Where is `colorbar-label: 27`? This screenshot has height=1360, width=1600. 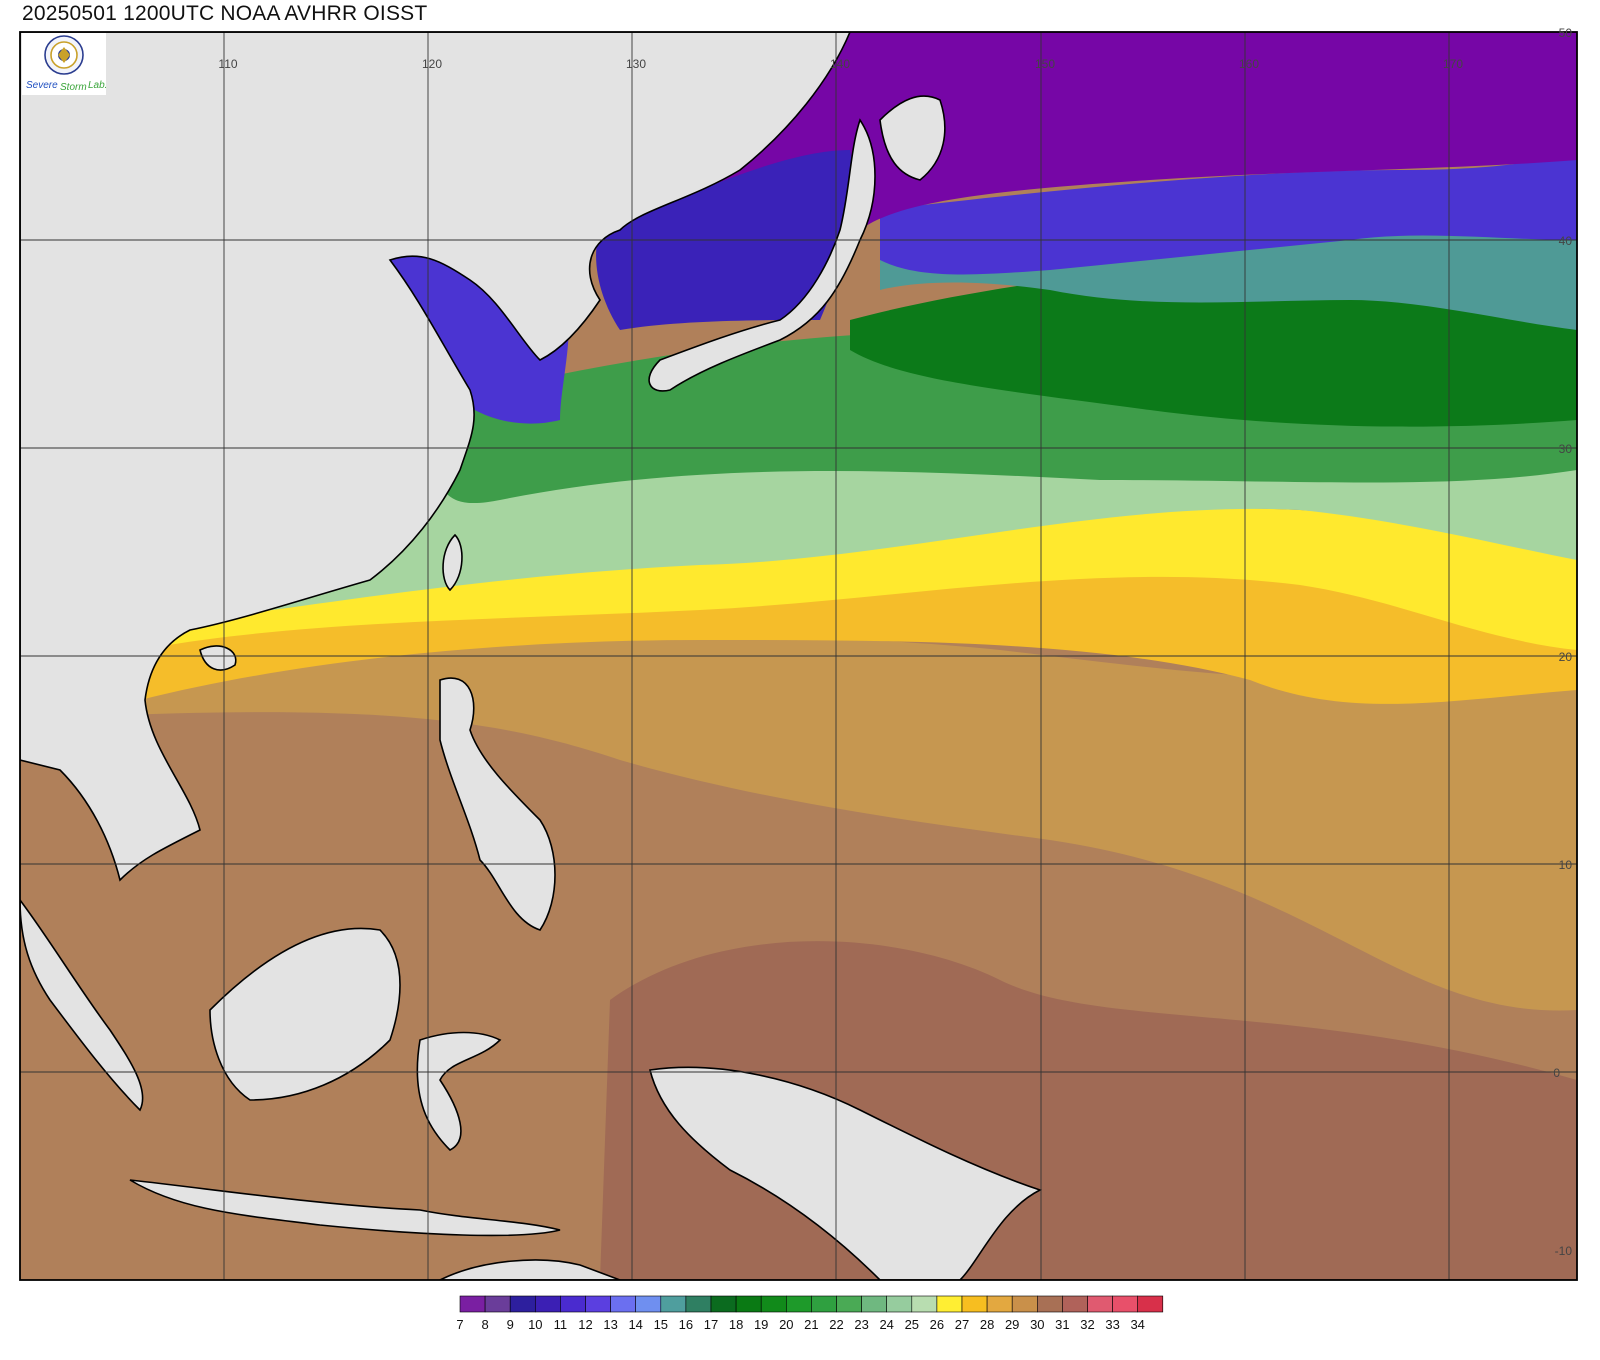 colorbar-label: 27 is located at coordinates (962, 1324).